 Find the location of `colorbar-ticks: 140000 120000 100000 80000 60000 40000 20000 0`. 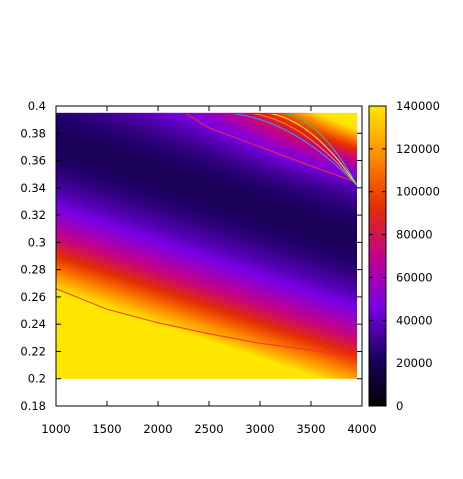

colorbar-ticks: 140000 120000 100000 80000 60000 40000 20000 0 is located at coordinates (404, 256).